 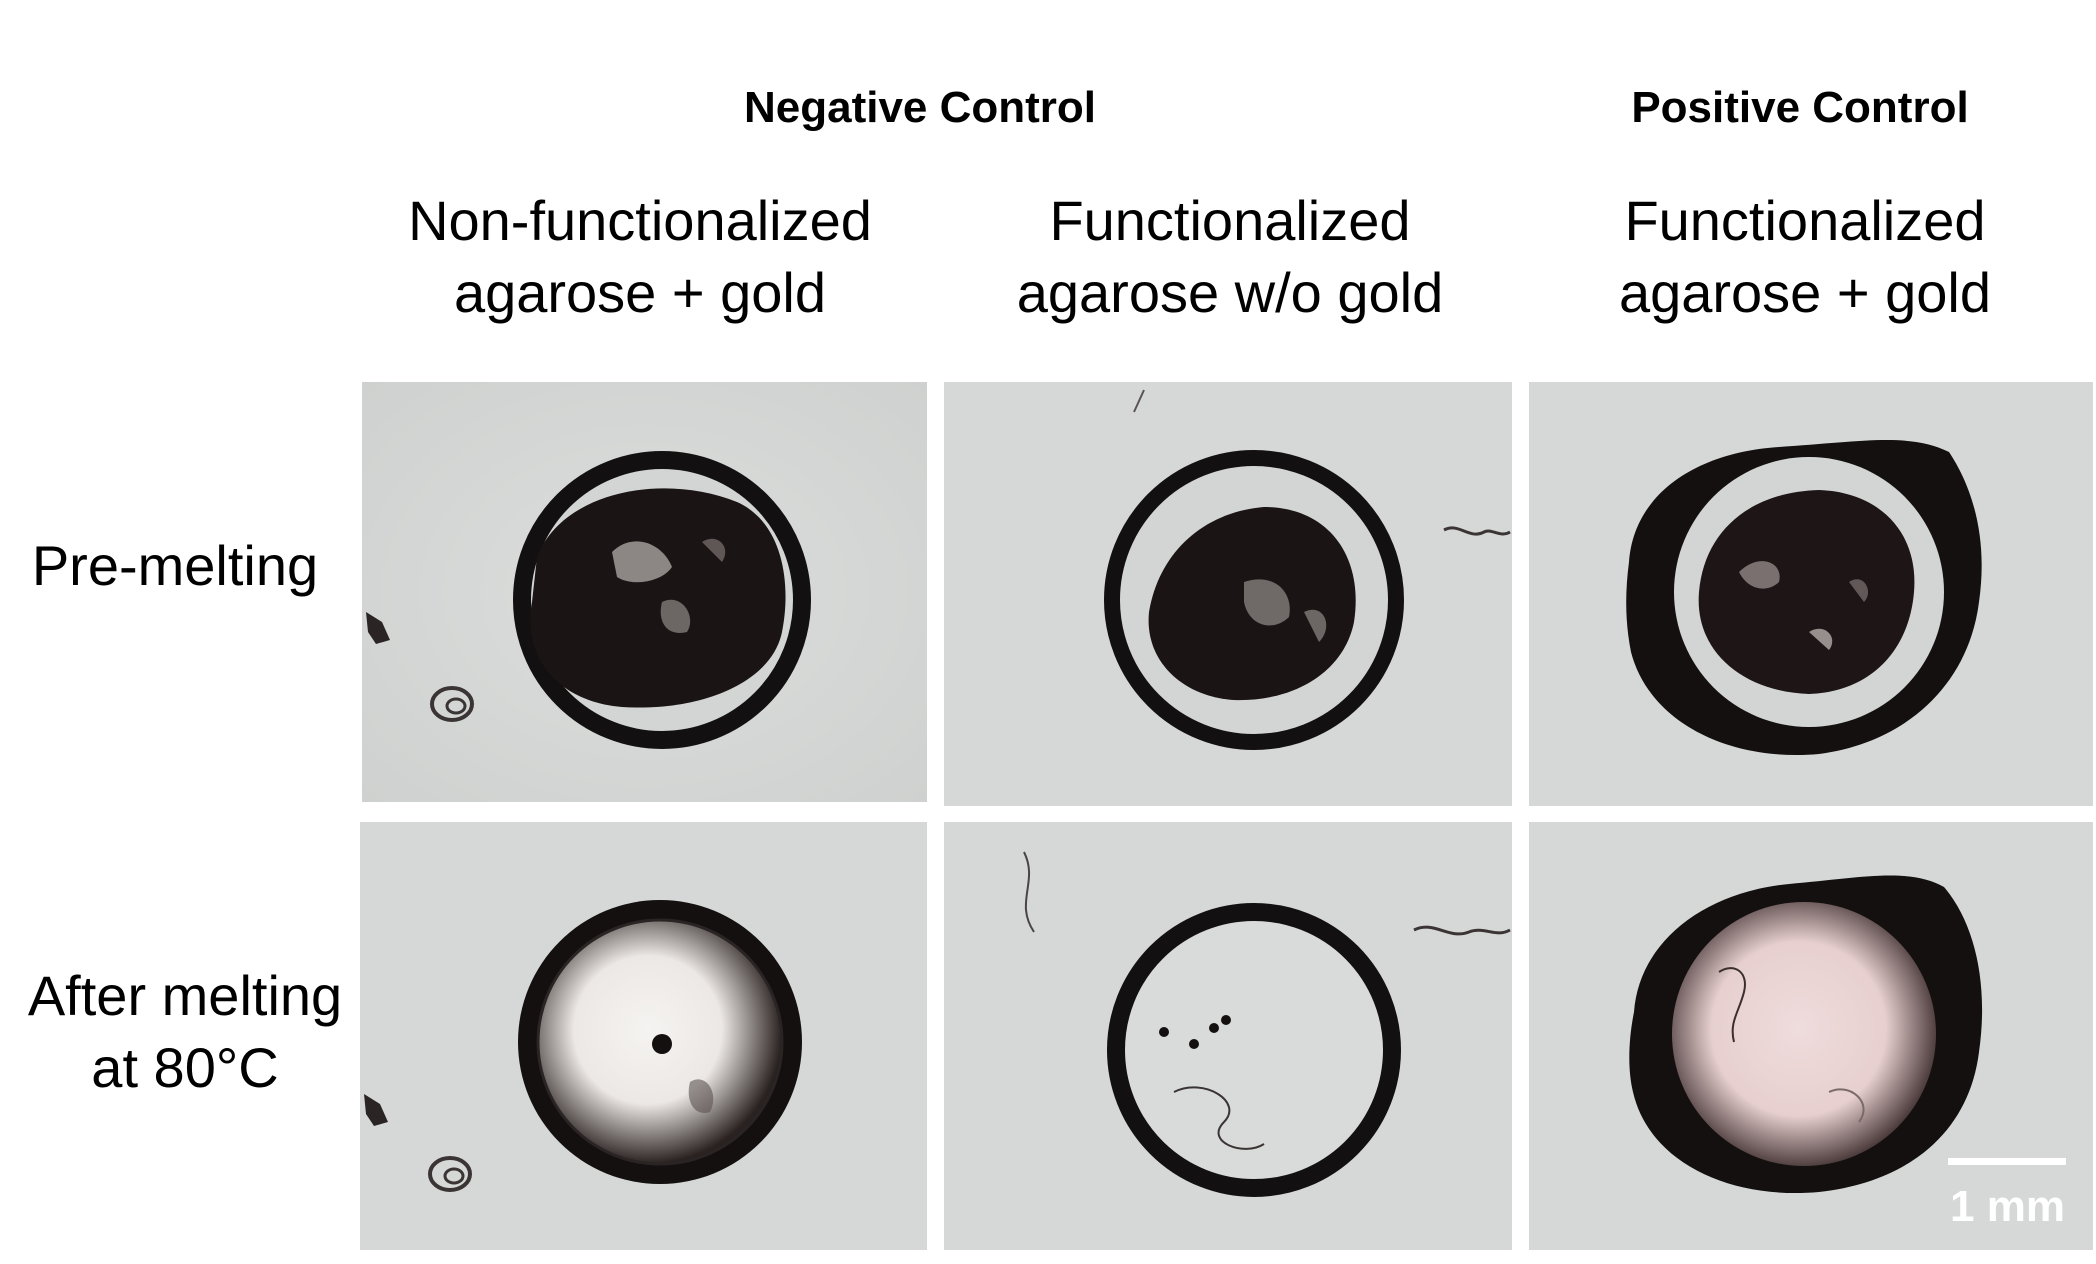 I want to click on row-label-pre-melting: Pre-melting, so click(x=175, y=566).